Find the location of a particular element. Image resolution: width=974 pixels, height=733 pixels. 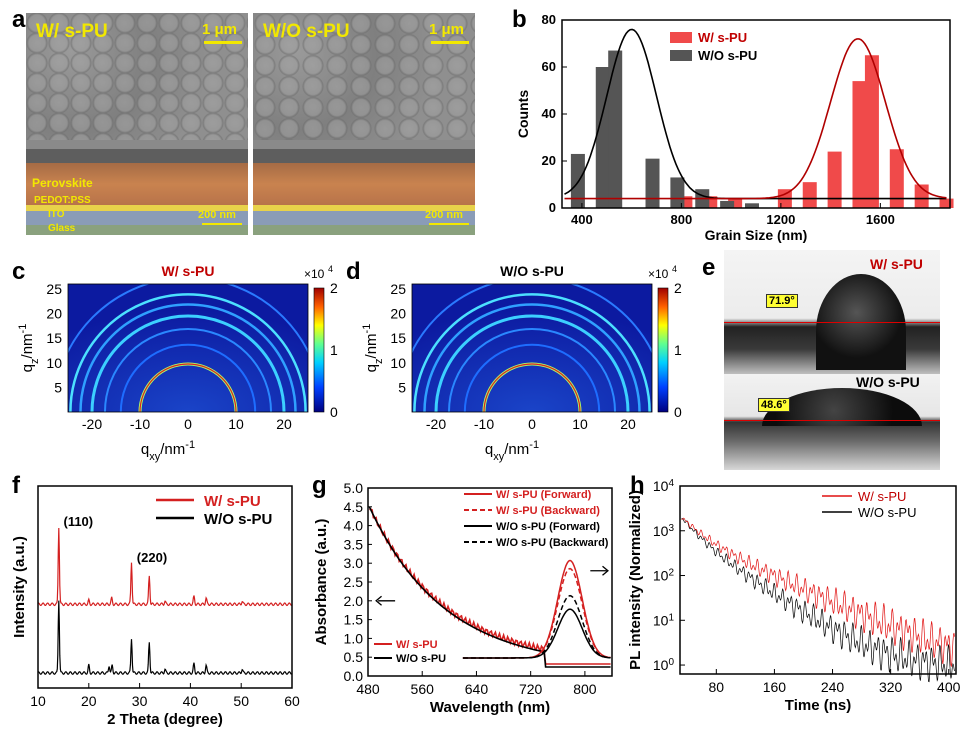

y-tick-label: 0 is located at coordinates (552, 207).